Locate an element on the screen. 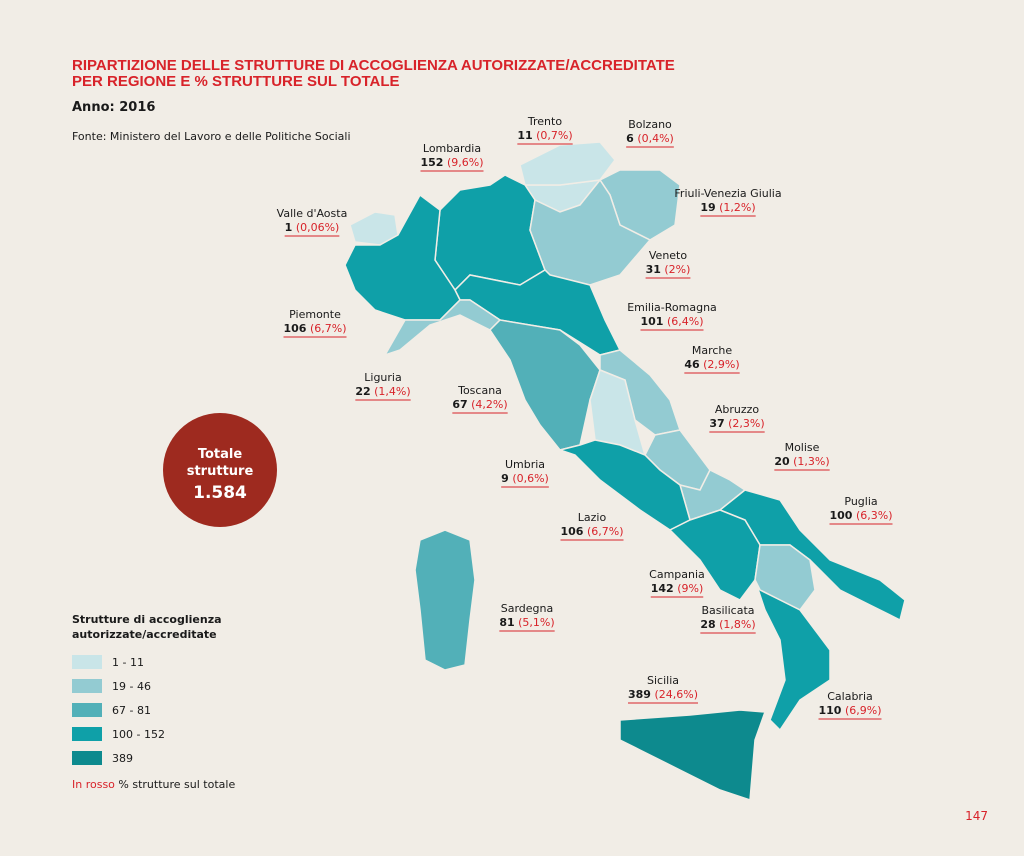 Image resolution: width=1024 pixels, height=856 pixels. region-count: 28 is located at coordinates (707, 624).